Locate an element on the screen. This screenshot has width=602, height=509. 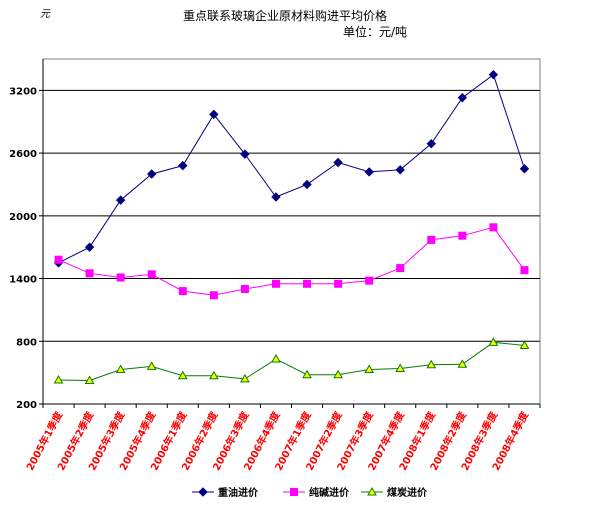
y-tick-label: 1400 is located at coordinates (23, 280).